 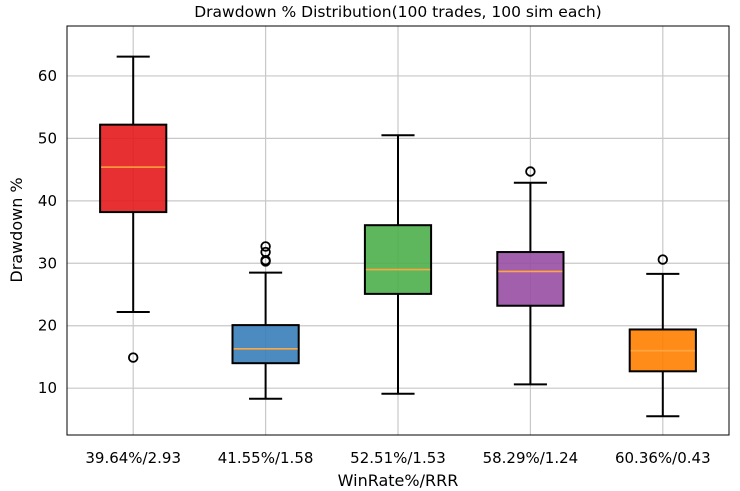 I want to click on x-tick-label: 39.64%/2.93, so click(x=133, y=458).